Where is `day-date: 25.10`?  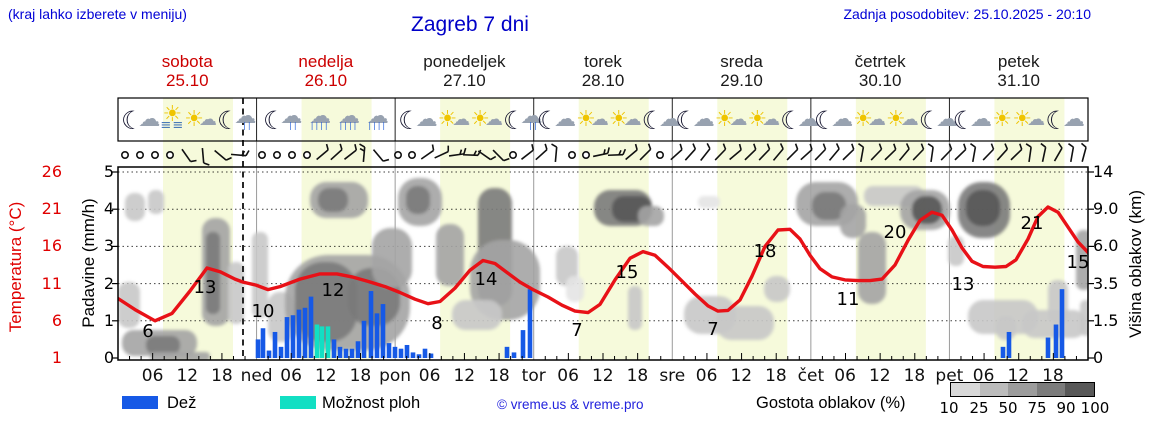
day-date: 25.10 is located at coordinates (187, 80).